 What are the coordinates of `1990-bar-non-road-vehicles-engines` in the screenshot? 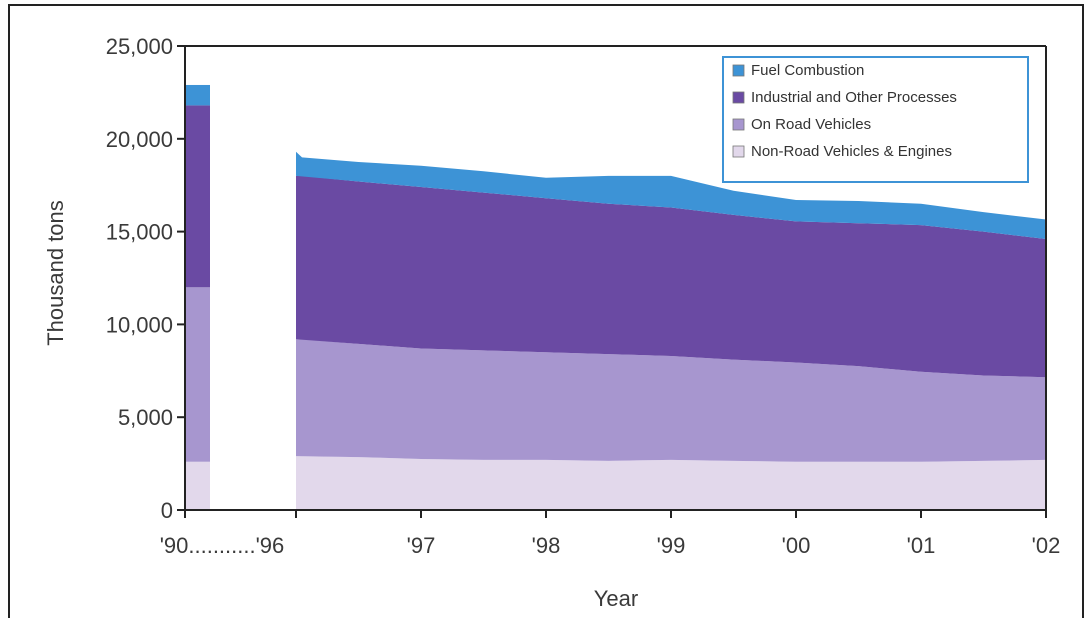 It's located at (197, 485).